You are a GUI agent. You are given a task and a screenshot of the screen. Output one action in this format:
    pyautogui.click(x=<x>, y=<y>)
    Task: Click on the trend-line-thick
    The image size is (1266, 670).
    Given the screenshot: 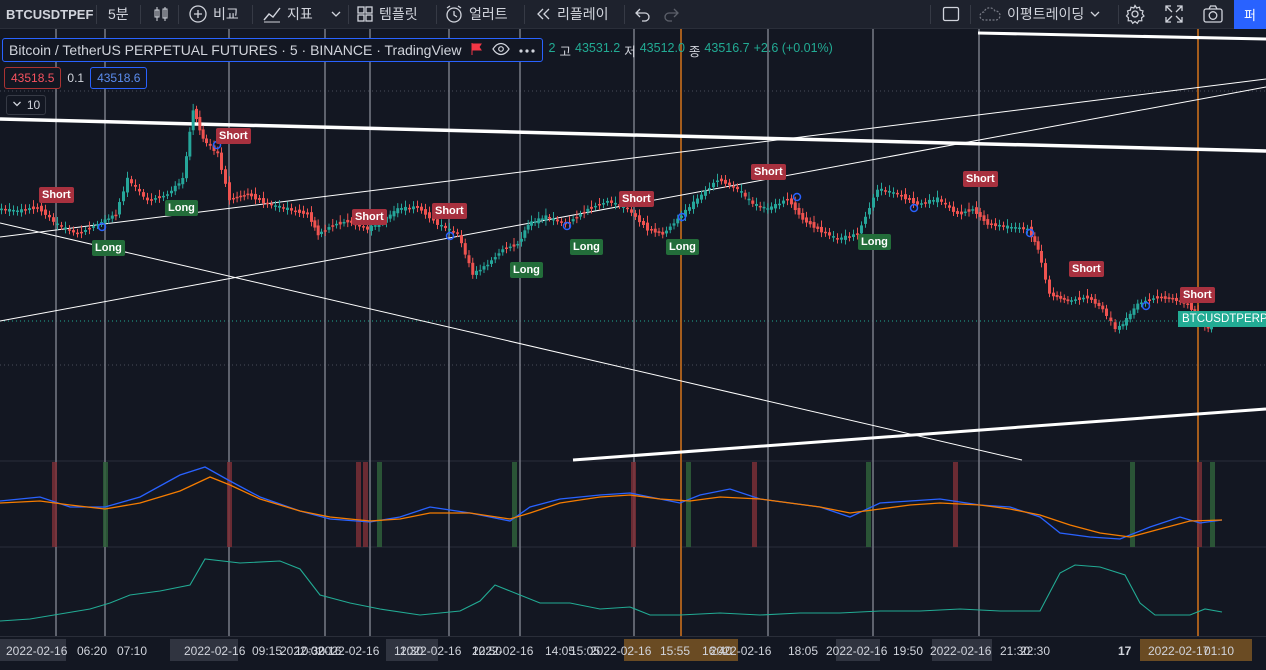 What is the action you would take?
    pyautogui.click(x=919, y=434)
    